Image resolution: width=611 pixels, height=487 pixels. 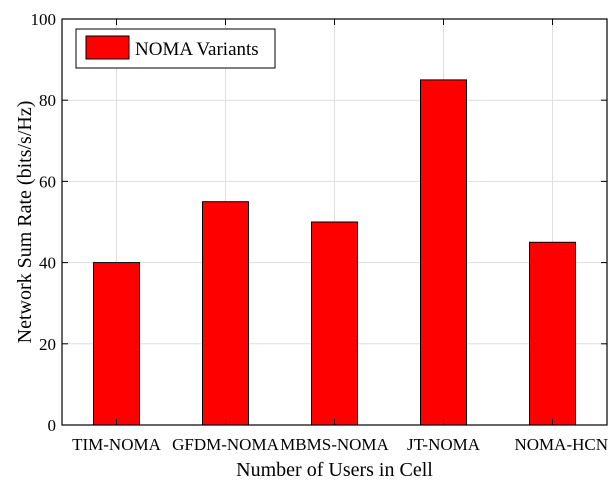 What do you see at coordinates (116, 344) in the screenshot?
I see `bar-tim-noma` at bounding box center [116, 344].